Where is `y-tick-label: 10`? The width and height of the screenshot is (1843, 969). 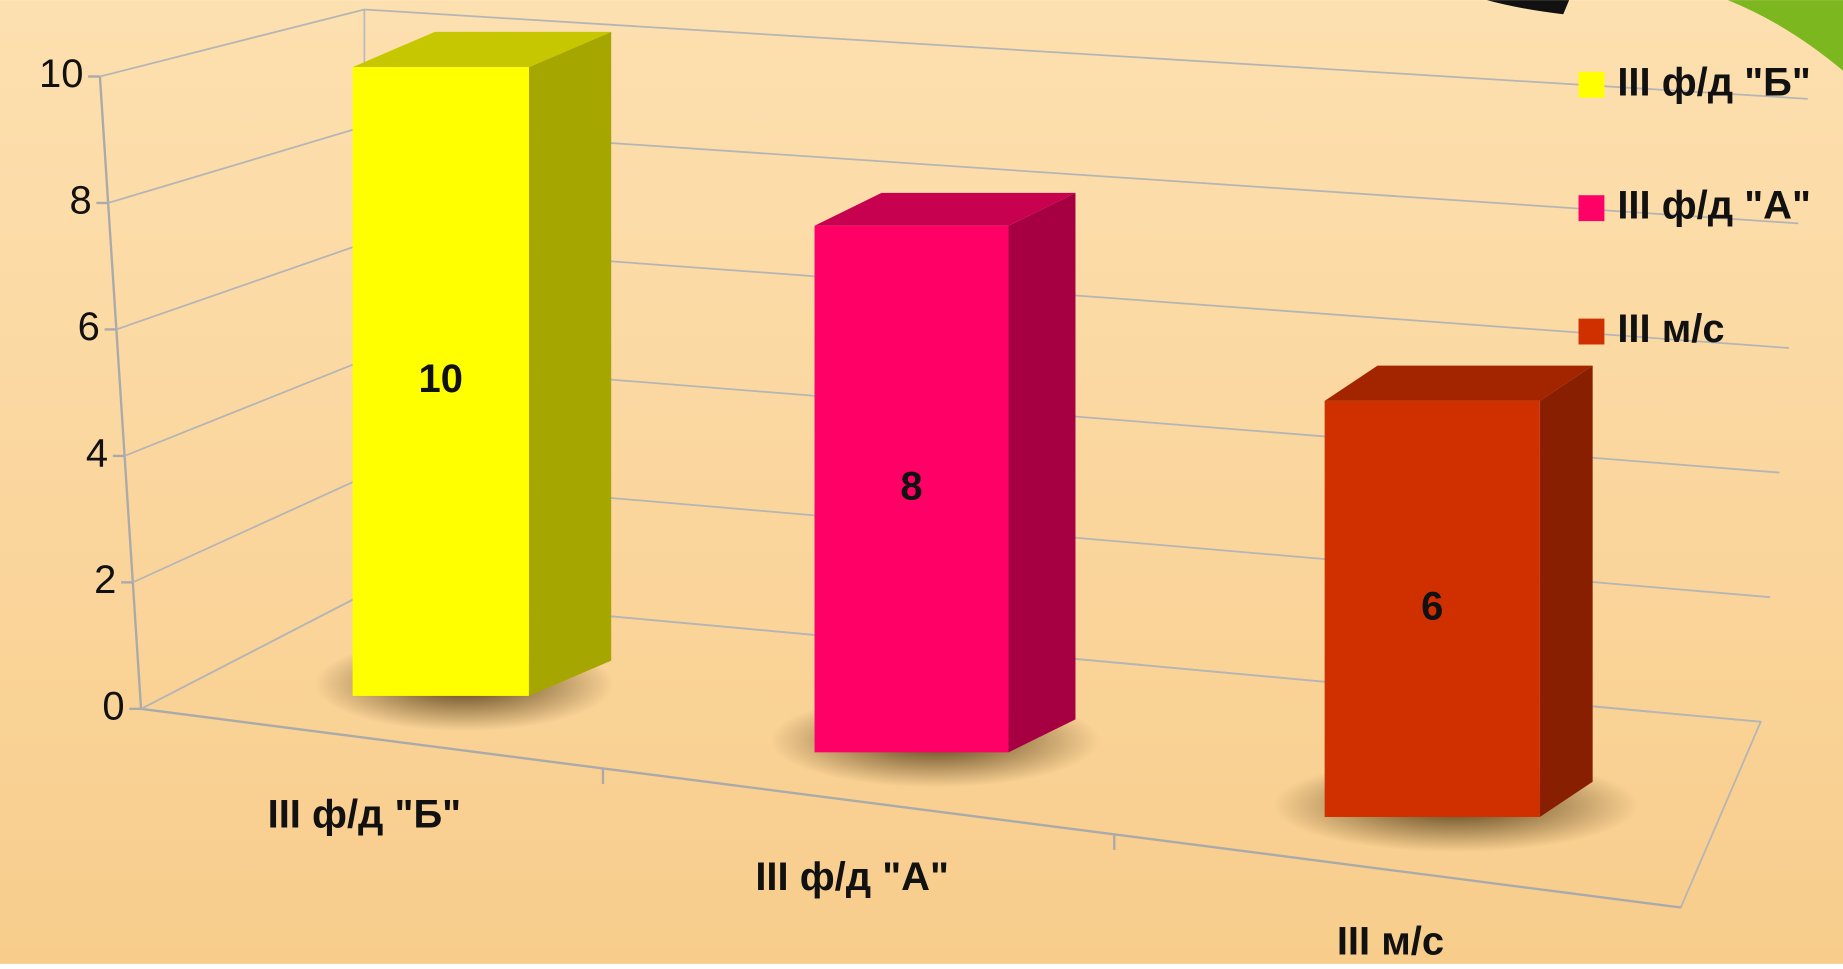 y-tick-label: 10 is located at coordinates (61, 74).